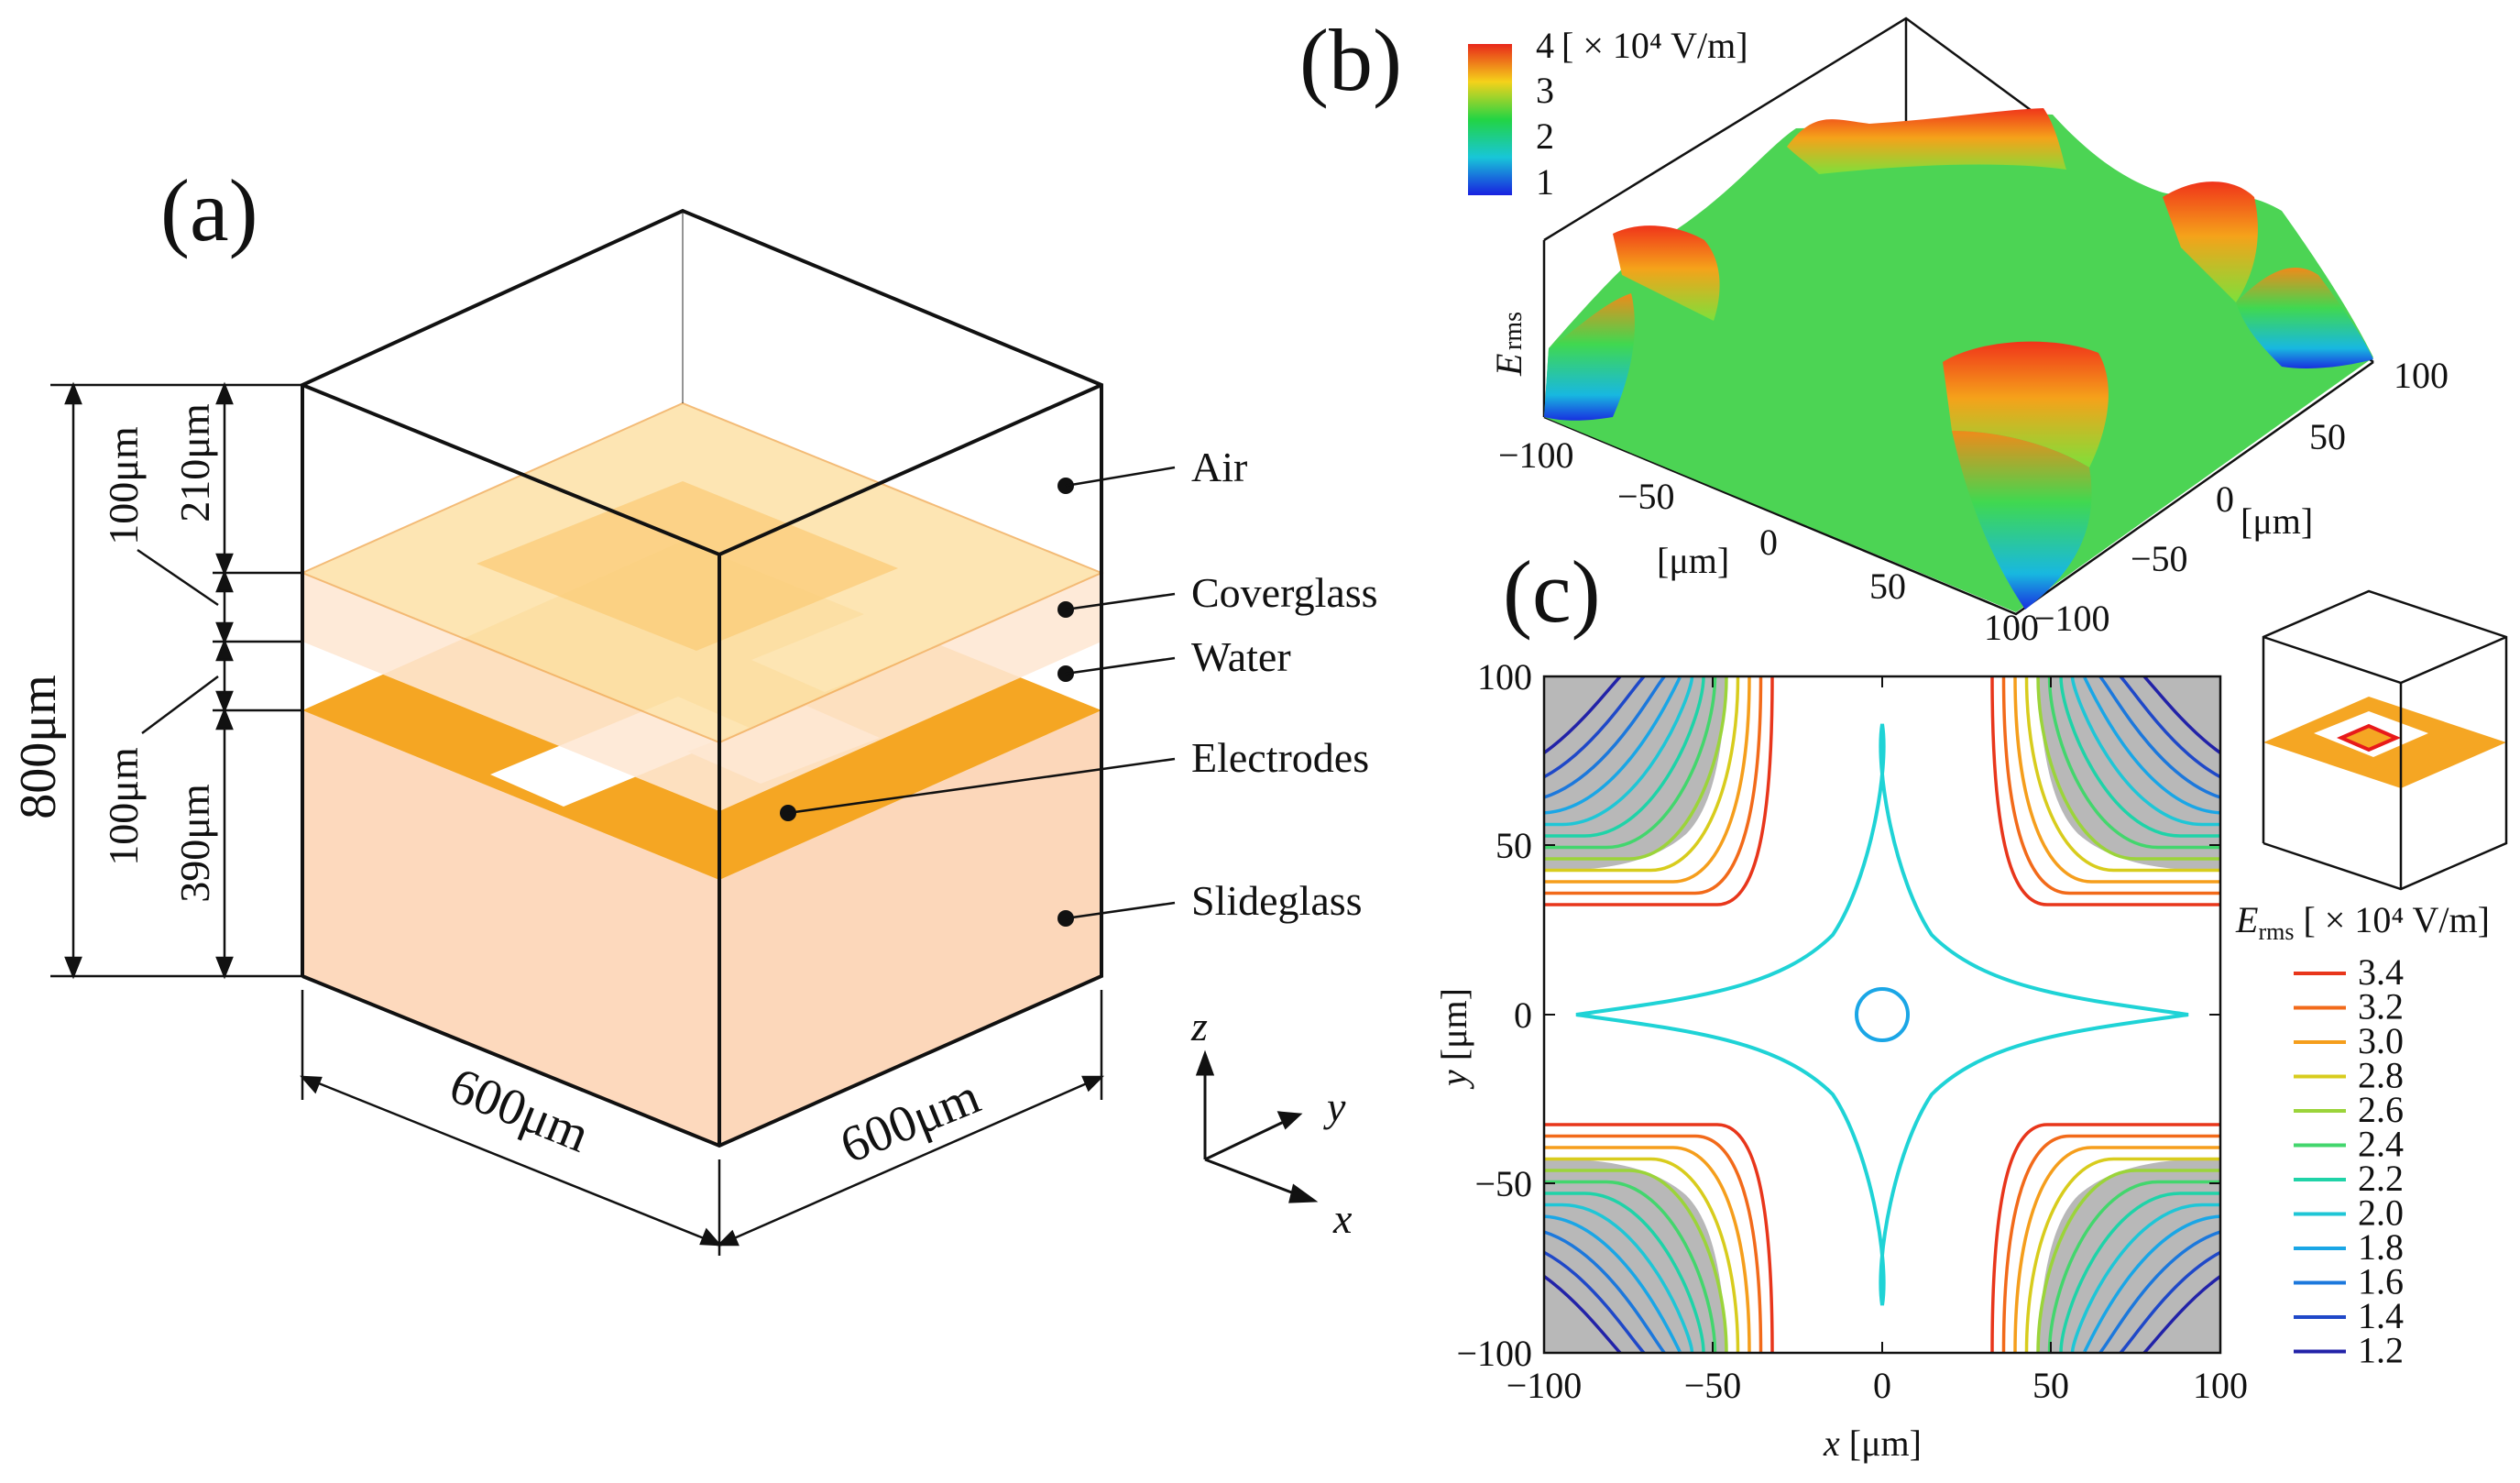 The height and width of the screenshot is (1483, 2520). I want to click on c-x-tick: 0, so click(1882, 1385).